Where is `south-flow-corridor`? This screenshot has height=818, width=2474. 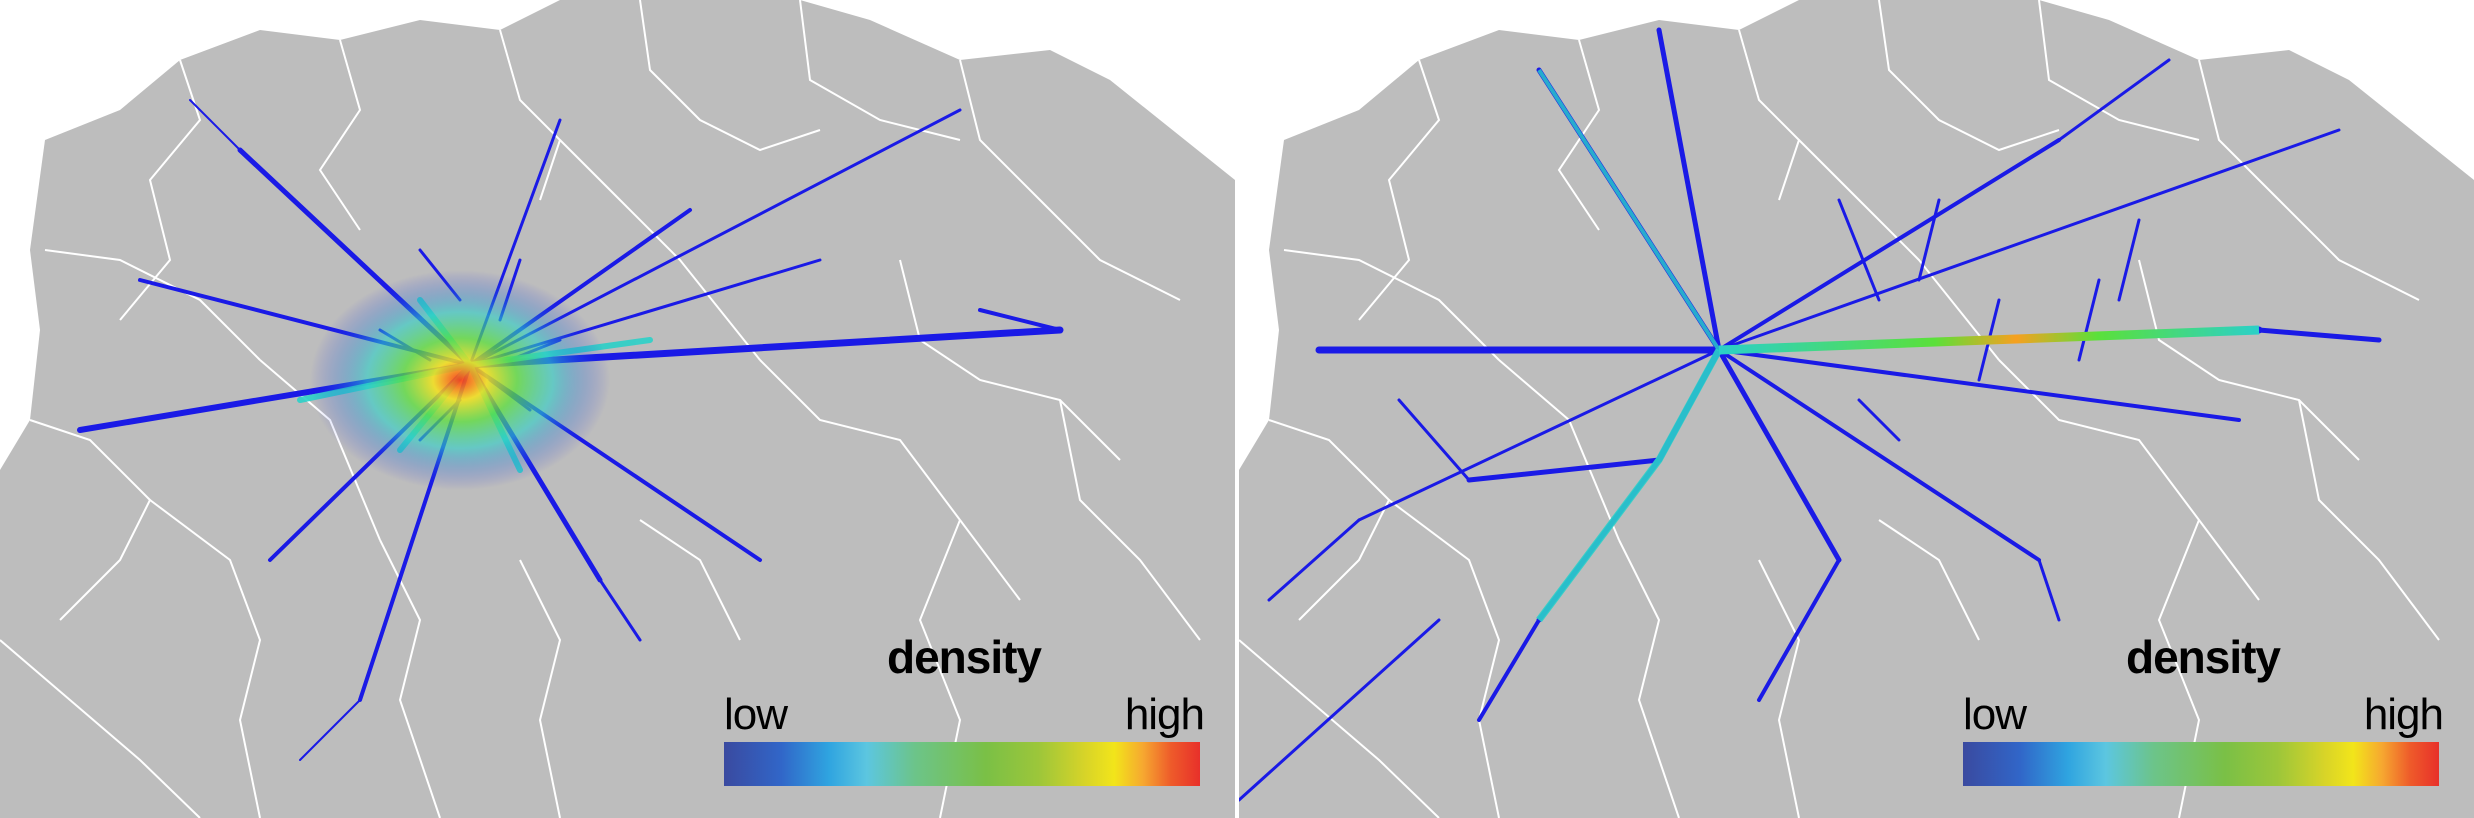
south-flow-corridor is located at coordinates (1629, 485).